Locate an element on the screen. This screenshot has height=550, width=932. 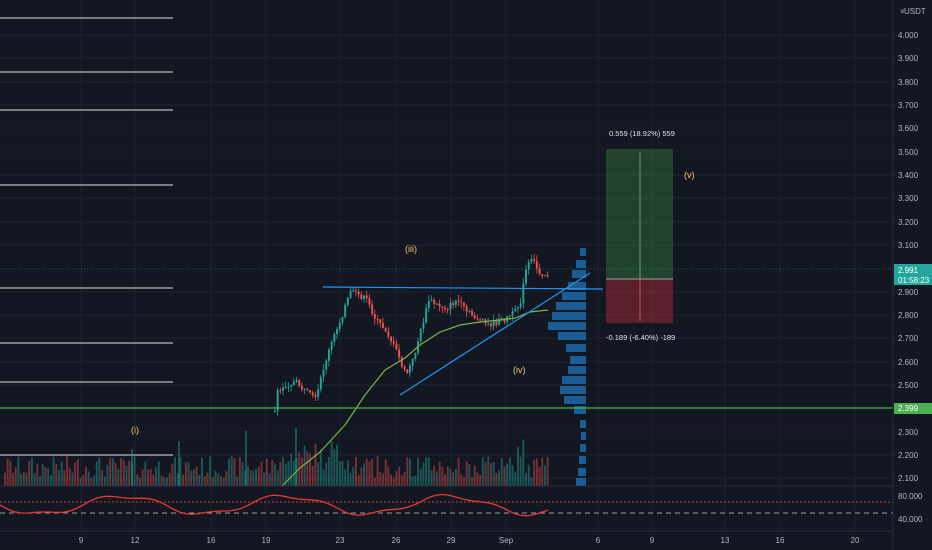
support-trendline is located at coordinates (495, 334).